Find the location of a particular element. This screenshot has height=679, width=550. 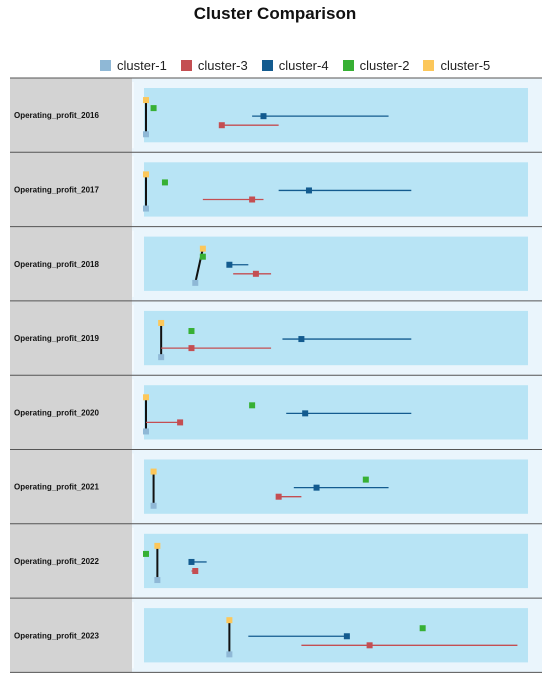

legend-label-cluster-3: cluster-3 is located at coordinates (222, 65).